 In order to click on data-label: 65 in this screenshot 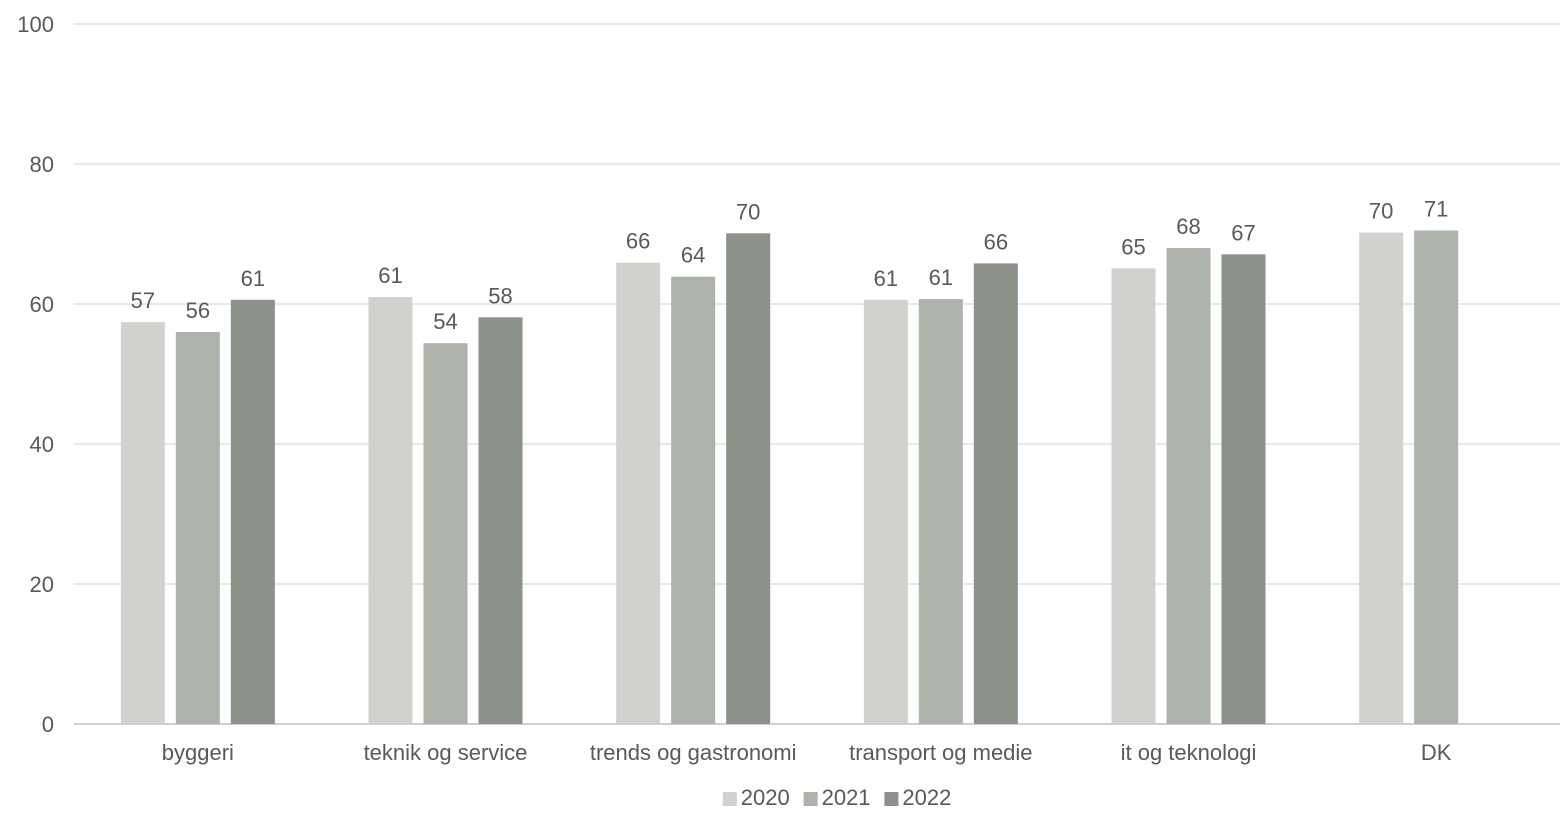, I will do `click(1133, 246)`.